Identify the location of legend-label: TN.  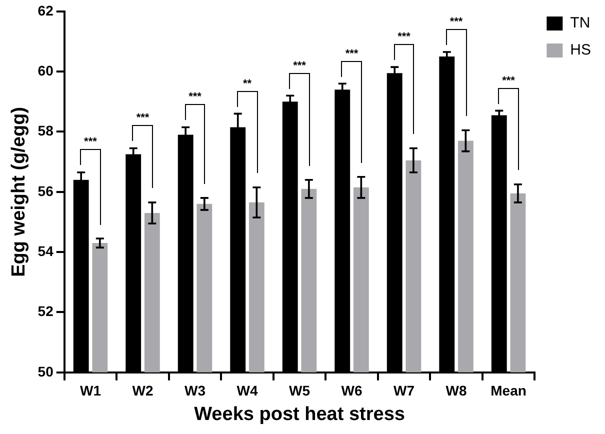
(580, 23).